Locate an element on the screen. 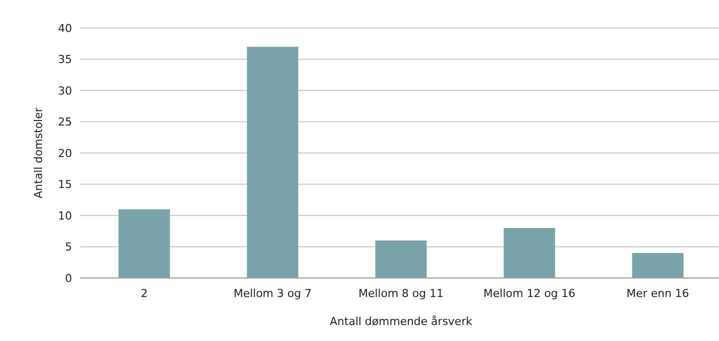 The width and height of the screenshot is (719, 341). y-tick-label: 10 is located at coordinates (65, 215).